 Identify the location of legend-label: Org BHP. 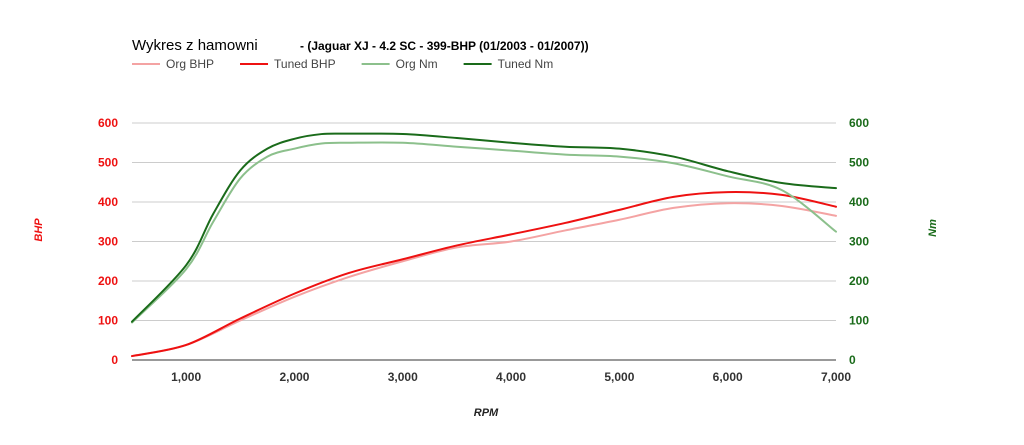
(190, 64).